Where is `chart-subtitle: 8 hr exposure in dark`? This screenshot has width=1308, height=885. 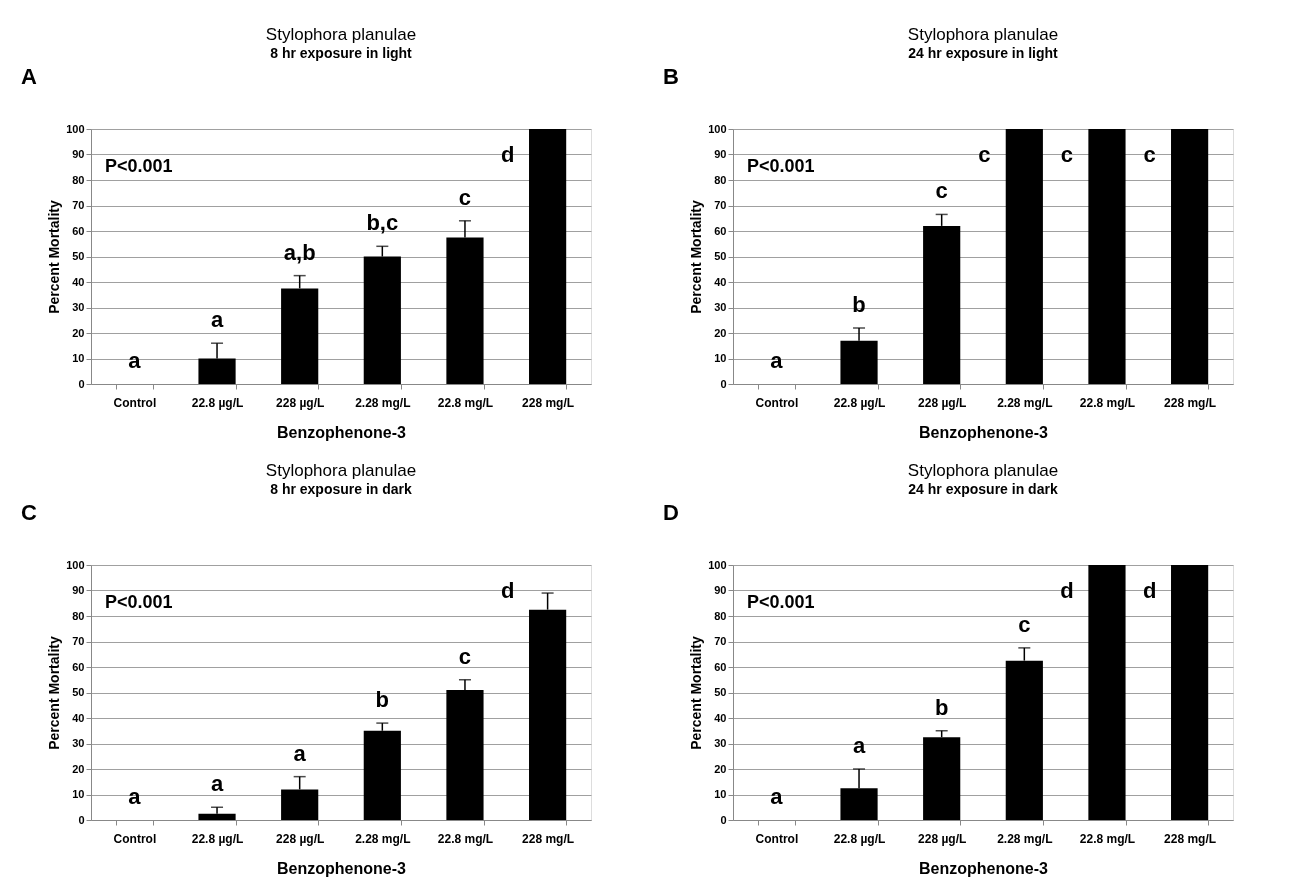
chart-subtitle: 8 hr exposure in dark is located at coordinates (341, 489).